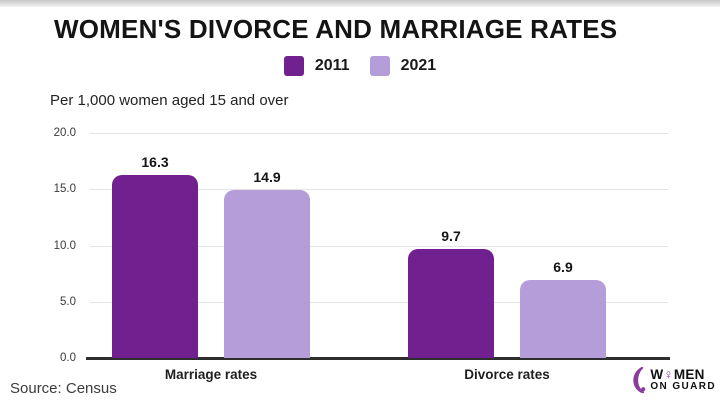  I want to click on category-label-marriage-rates: Marriage rates, so click(211, 374).